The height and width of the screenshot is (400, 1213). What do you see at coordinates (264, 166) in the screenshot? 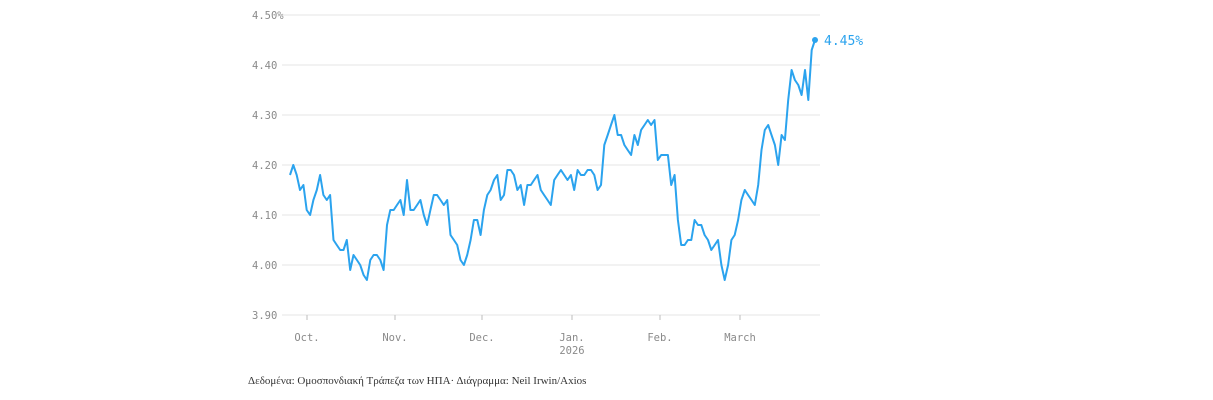
I see `y-tick-label: 4.20` at bounding box center [264, 166].